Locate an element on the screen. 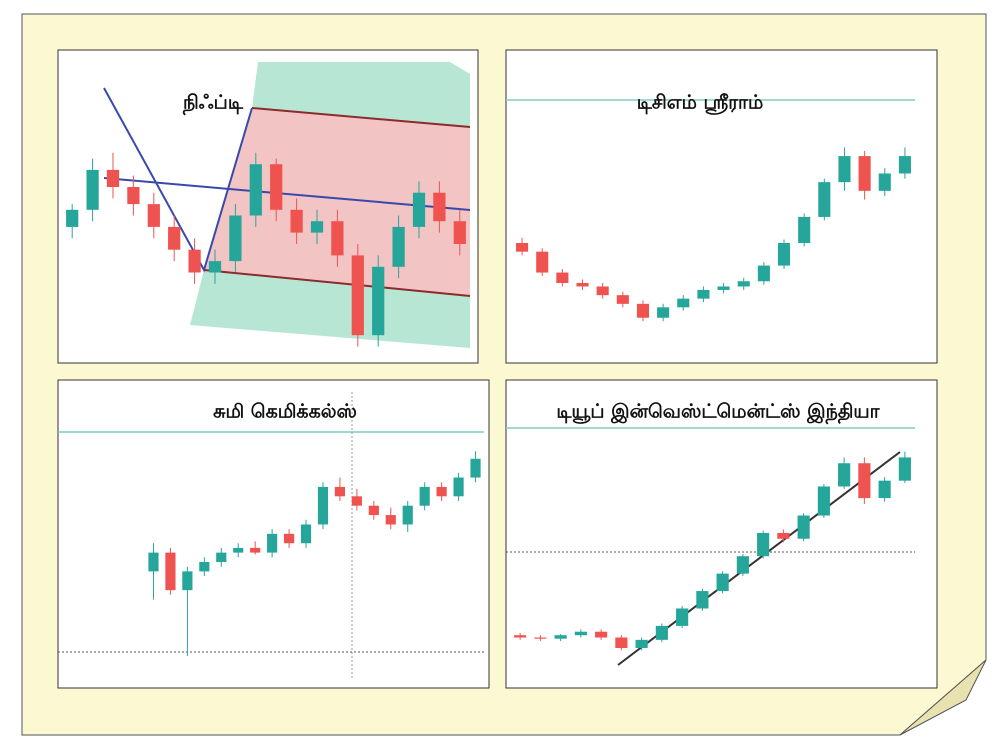 The height and width of the screenshot is (749, 1000). chart-title: டிசிஎம் ஸ்ரீராம் is located at coordinates (700, 104).